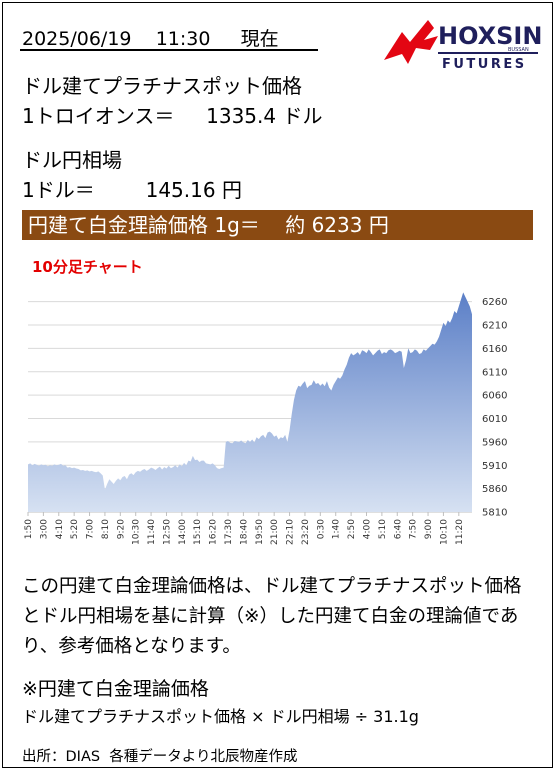  Describe the element at coordinates (87, 267) in the screenshot. I see `chart-title: 10分足チャート` at that location.